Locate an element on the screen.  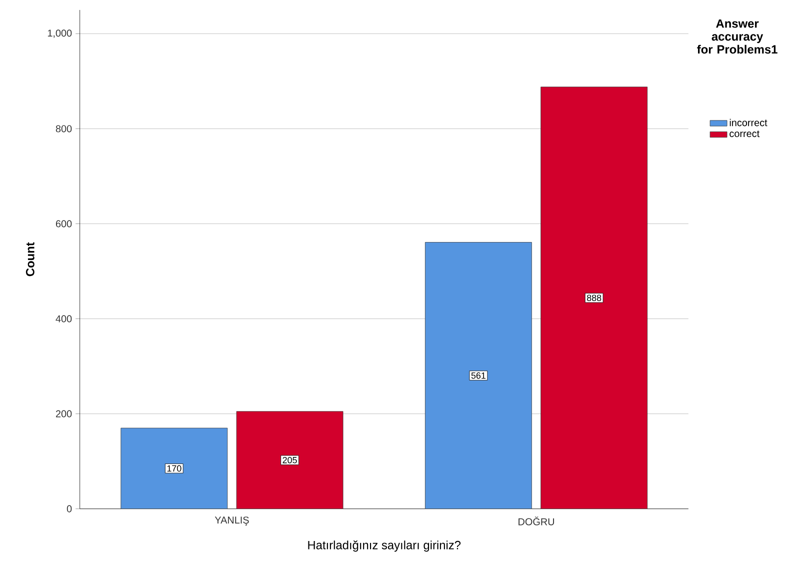
data-label: 205 is located at coordinates (289, 460).